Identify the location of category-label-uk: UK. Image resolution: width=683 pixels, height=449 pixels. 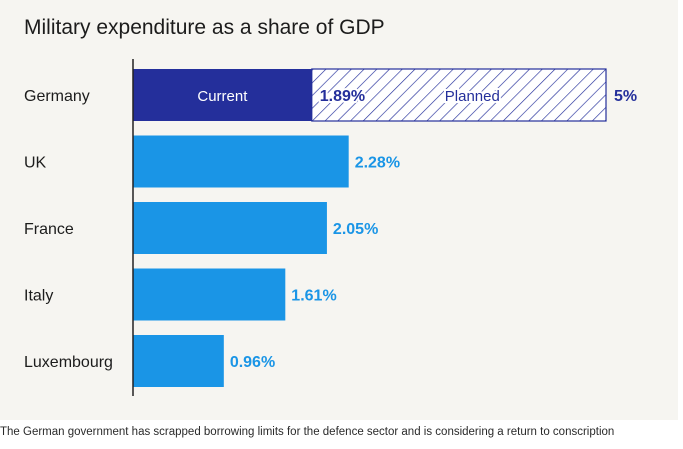
(35, 163).